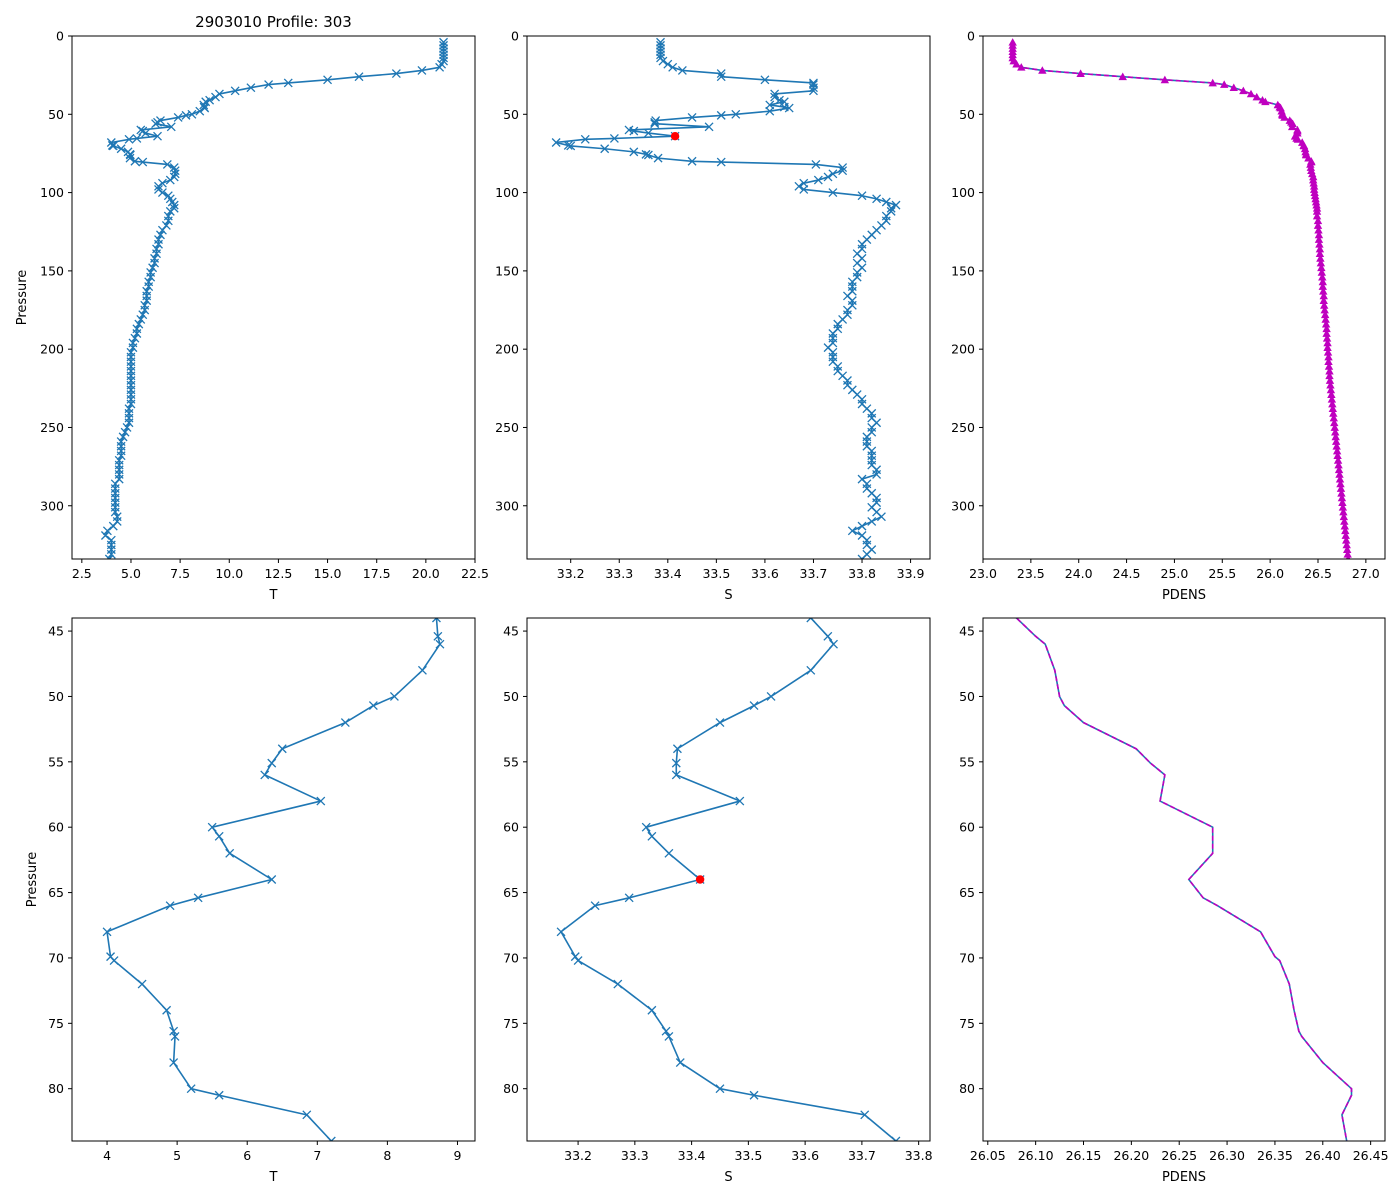 The width and height of the screenshot is (1400, 1200). I want to click on x-tick-label: 33.5, so click(748, 1155).